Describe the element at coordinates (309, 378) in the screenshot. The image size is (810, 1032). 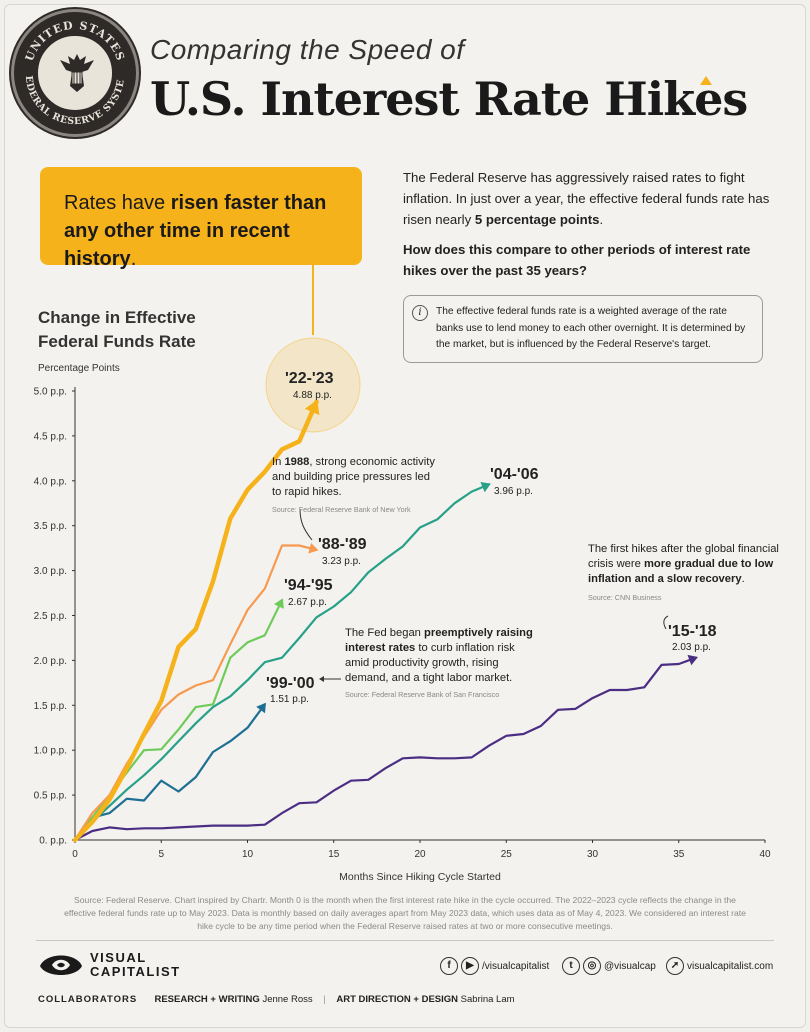
I see `series-label-5: '22-'23` at that location.